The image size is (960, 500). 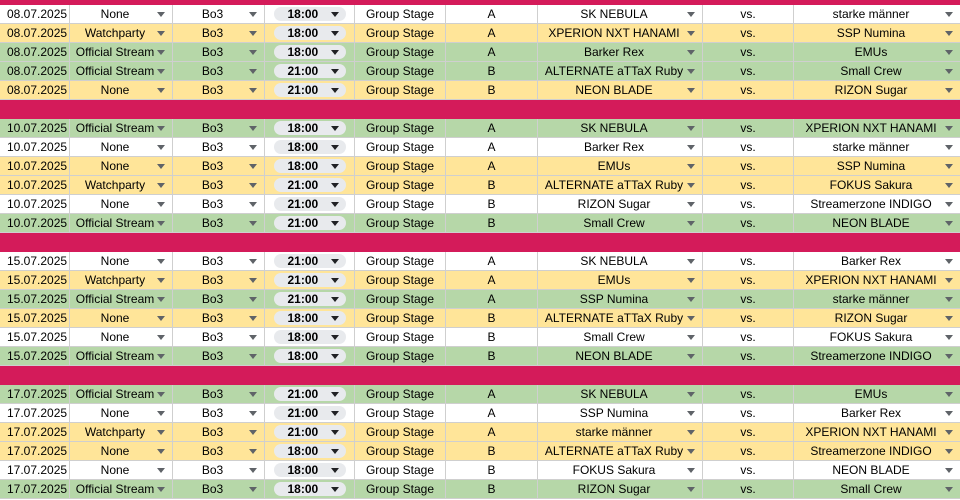 I want to click on team2-select: FOKUS Sakura, so click(x=877, y=337).